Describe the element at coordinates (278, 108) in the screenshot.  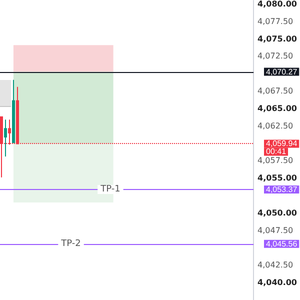
I see `y-tick-label: 4,065.00` at that location.